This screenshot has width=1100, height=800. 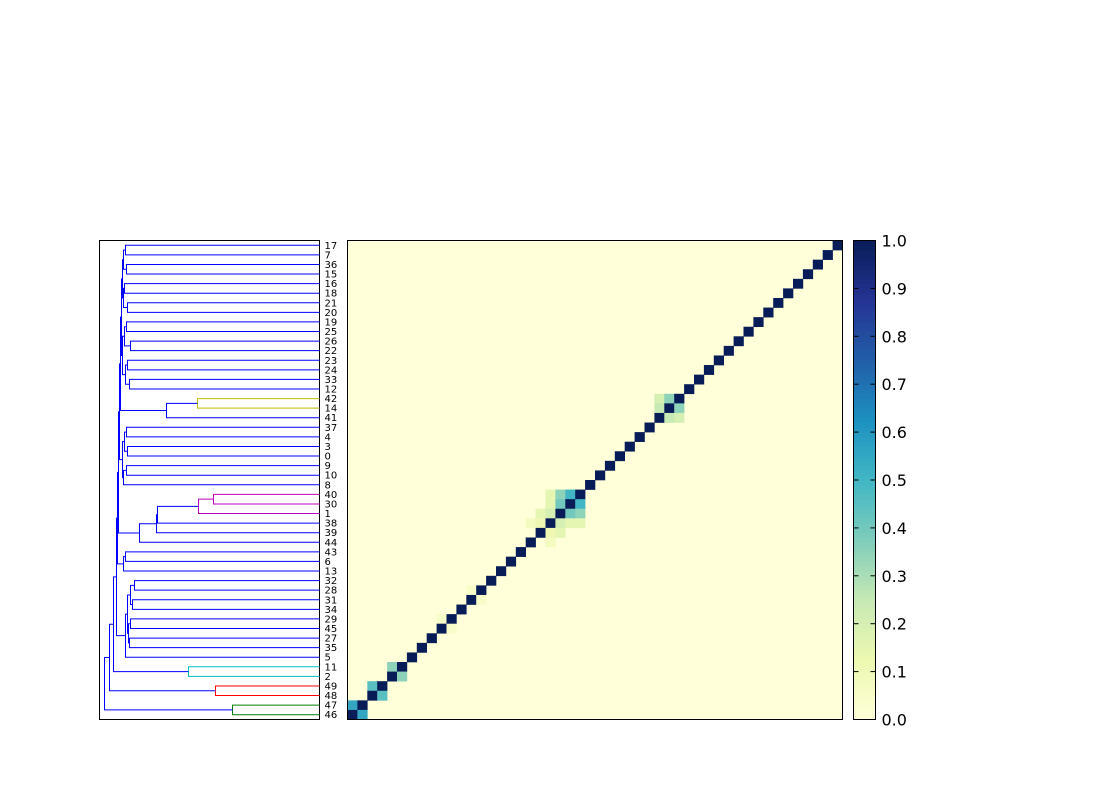 I want to click on colorbar-tick-label: 0.0, so click(x=894, y=720).